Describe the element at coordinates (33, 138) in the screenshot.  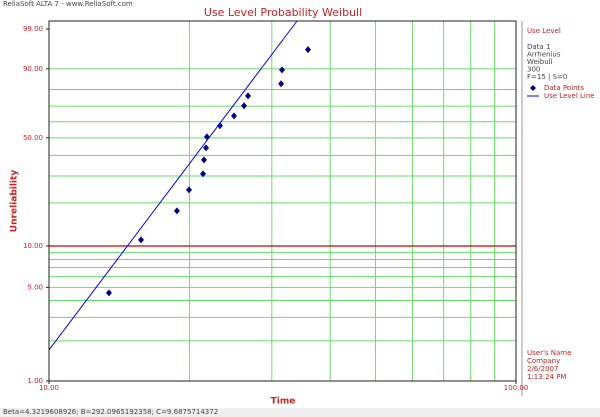
I see `y-tick-label: 50.00` at that location.